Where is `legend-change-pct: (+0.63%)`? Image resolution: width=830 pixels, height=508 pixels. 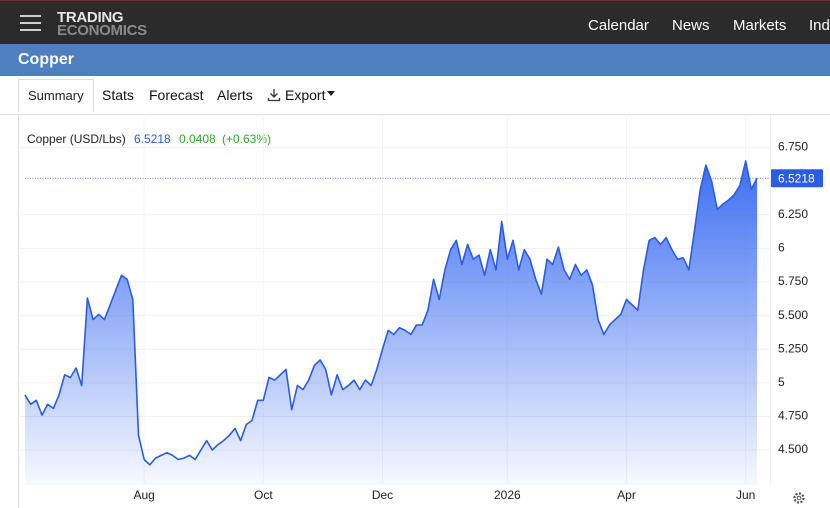 legend-change-pct: (+0.63%) is located at coordinates (246, 139).